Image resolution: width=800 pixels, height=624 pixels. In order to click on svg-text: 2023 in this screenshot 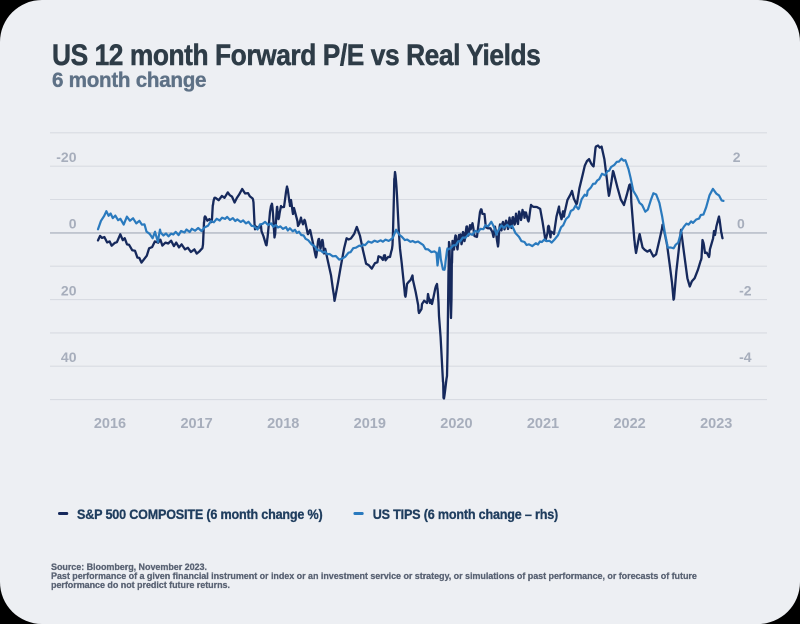, I will do `click(716, 424)`.